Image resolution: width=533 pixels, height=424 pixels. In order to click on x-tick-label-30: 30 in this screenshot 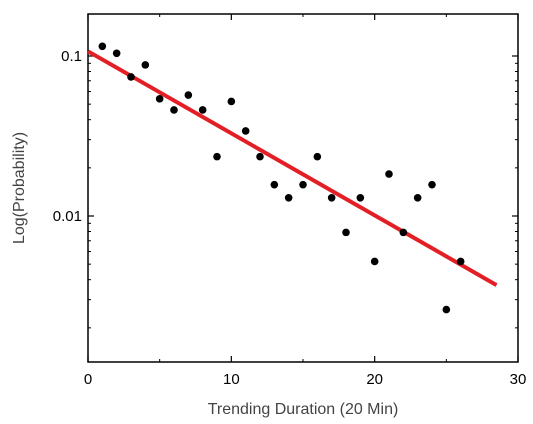, I will do `click(518, 379)`.